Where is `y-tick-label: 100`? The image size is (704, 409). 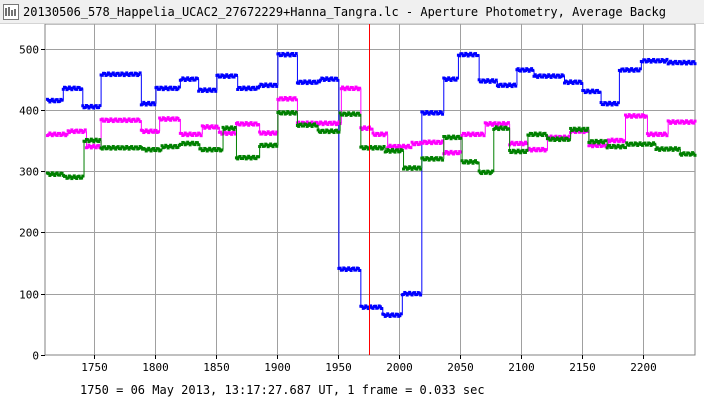
y-tick-label: 100 is located at coordinates (29, 295).